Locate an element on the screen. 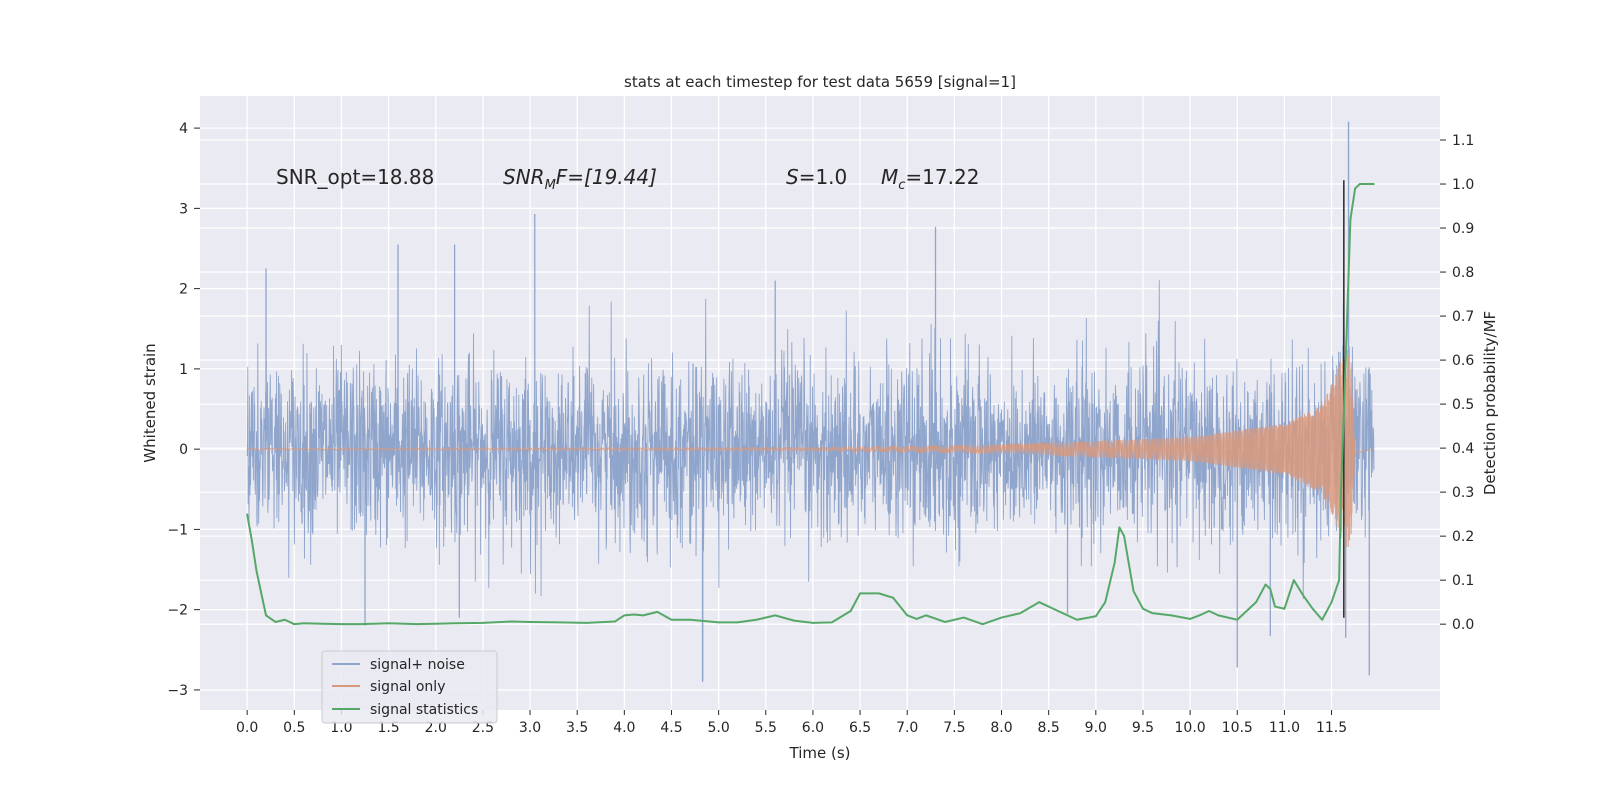 The width and height of the screenshot is (1600, 800). y-axis-left: −3 −2 −1 0 1 2 3 4 is located at coordinates (183, 410).